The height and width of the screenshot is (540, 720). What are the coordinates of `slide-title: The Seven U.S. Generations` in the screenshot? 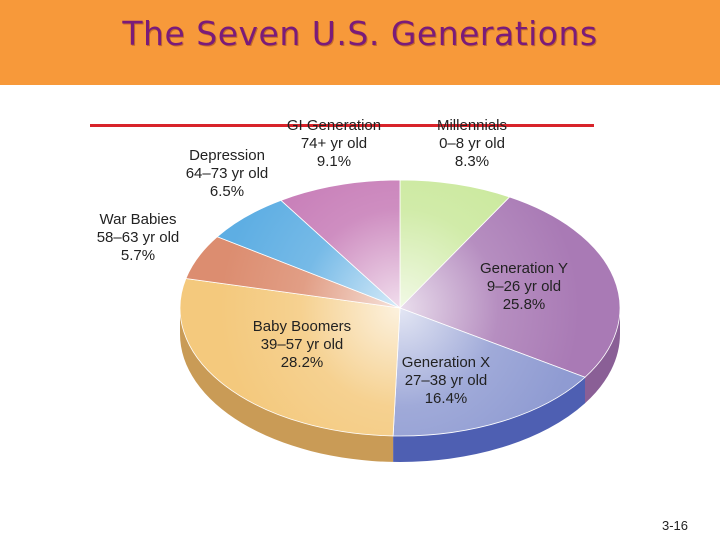 It's located at (360, 33).